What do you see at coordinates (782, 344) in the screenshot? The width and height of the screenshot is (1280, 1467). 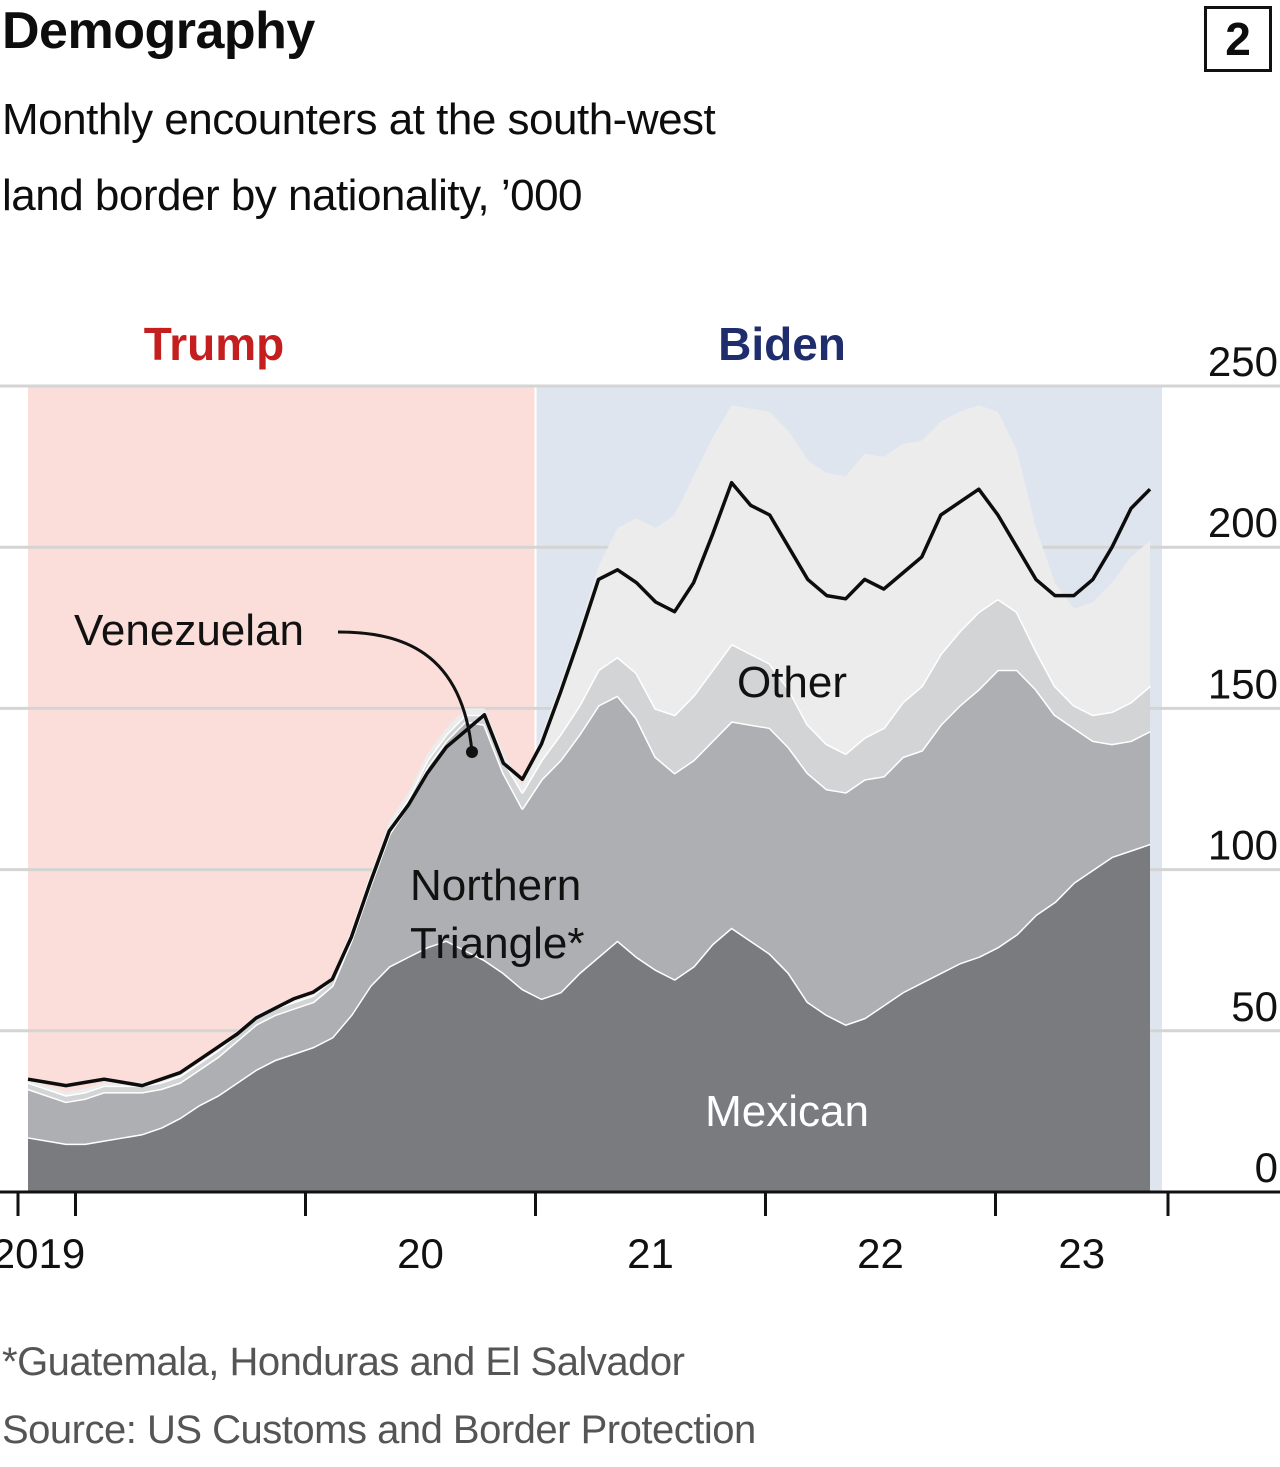 I see `period-label-biden: Biden` at bounding box center [782, 344].